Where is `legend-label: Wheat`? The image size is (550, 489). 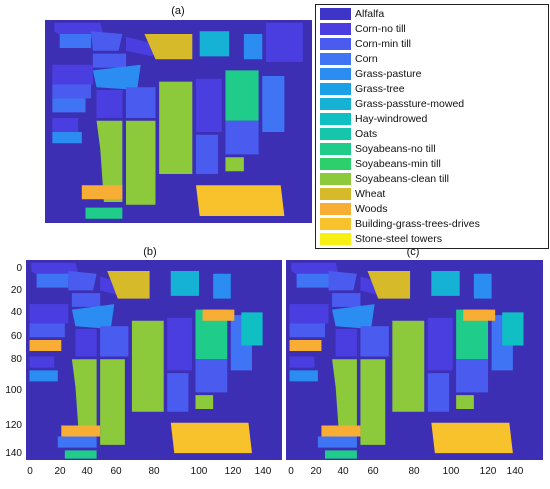 legend-label: Wheat is located at coordinates (370, 194).